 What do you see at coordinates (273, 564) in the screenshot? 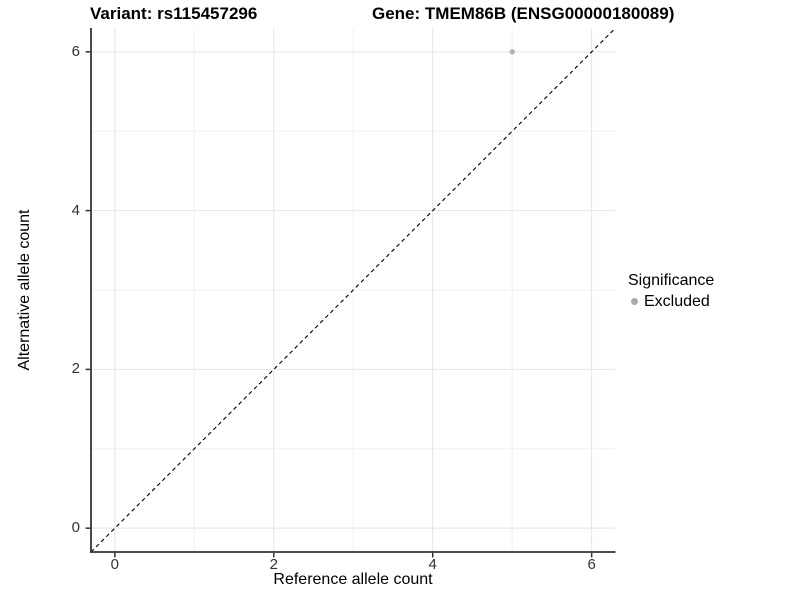
I see `x-tick-label: 2` at bounding box center [273, 564].